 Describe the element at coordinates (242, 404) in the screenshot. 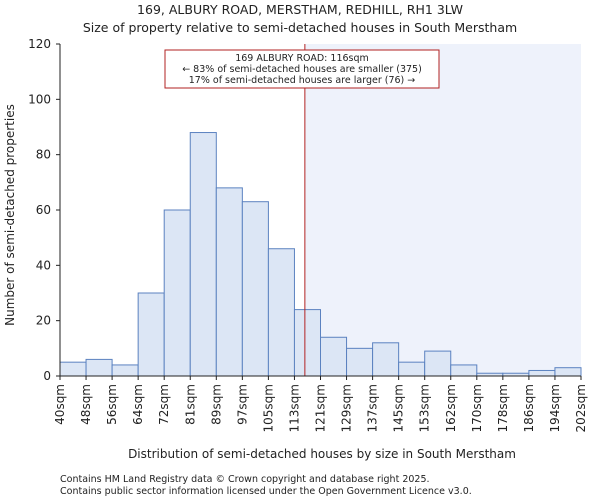

I see `x-tick-label: 97sqm` at that location.